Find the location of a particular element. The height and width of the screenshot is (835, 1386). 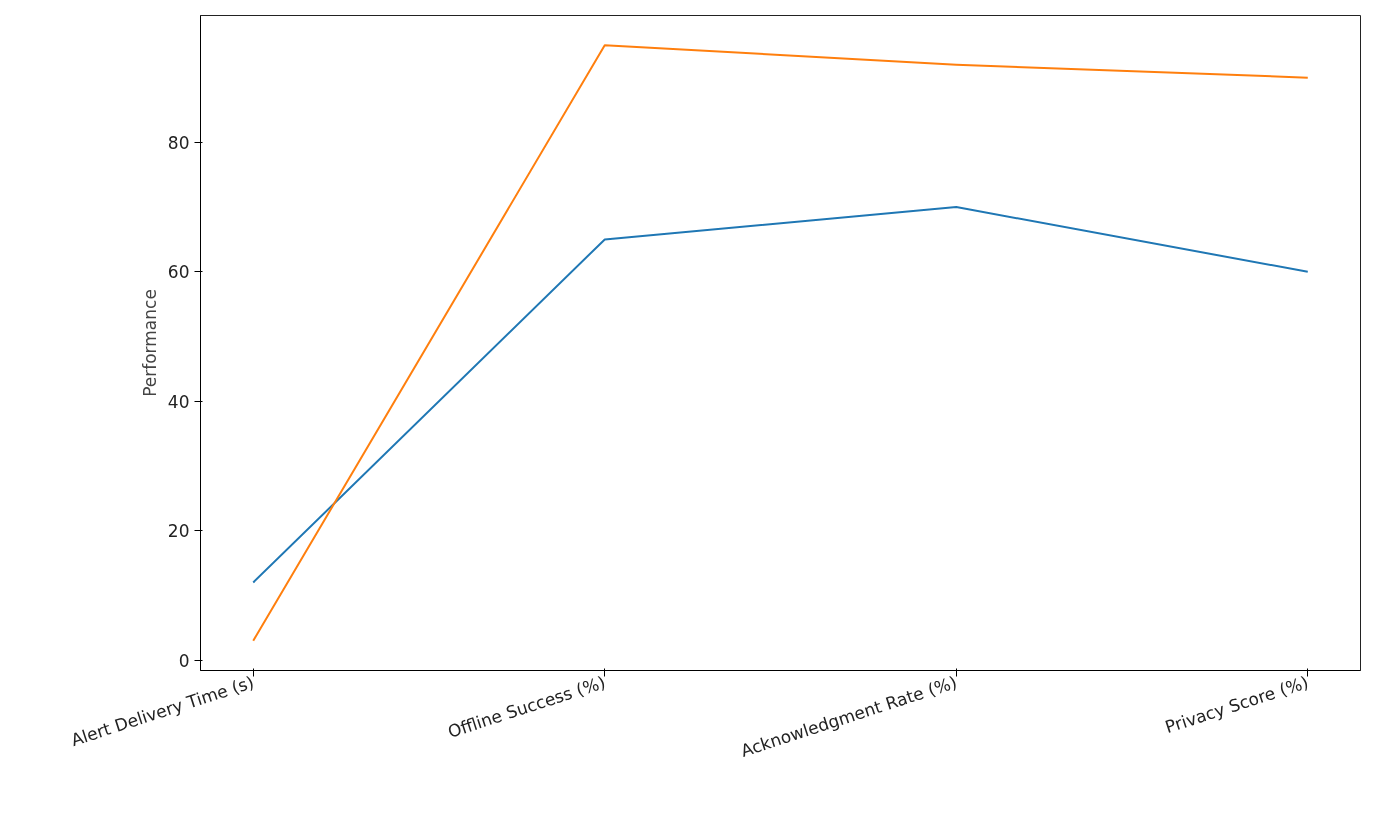

y-tick-label: 40 is located at coordinates (178, 401).